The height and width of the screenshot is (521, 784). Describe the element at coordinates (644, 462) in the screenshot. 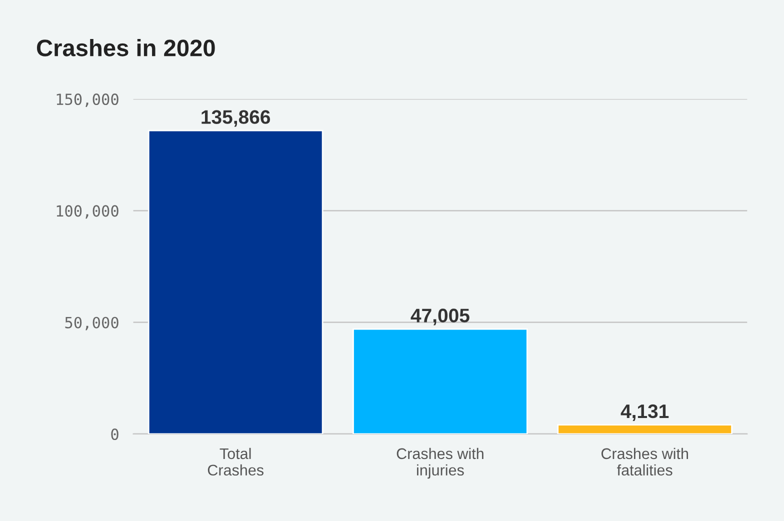

I see `x-tick-label: Crashes with fatalities` at that location.